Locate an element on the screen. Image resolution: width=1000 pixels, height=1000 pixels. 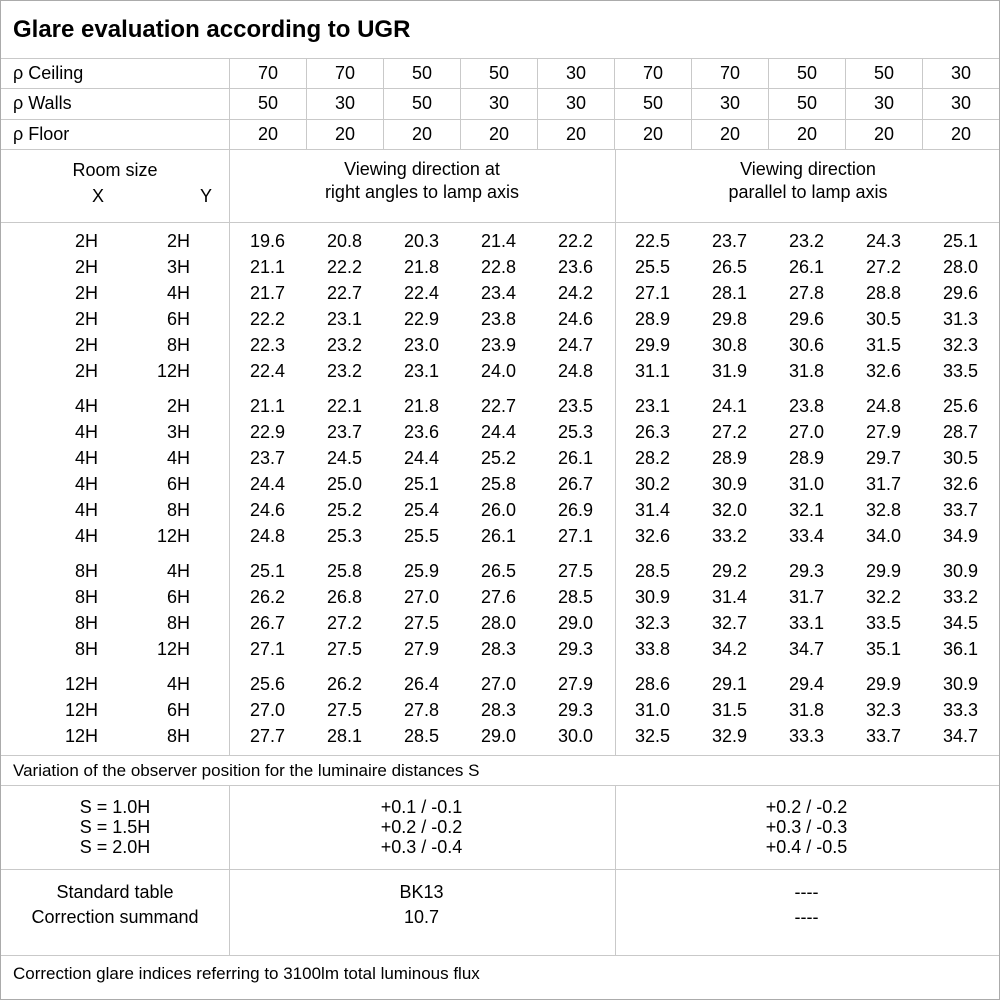
ugr-value: 26.0 is located at coordinates (498, 509).